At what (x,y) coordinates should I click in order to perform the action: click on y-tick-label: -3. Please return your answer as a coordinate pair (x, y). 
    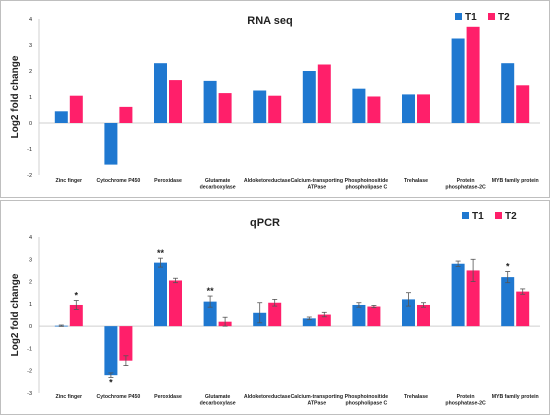
    Looking at the image, I should click on (29, 394).